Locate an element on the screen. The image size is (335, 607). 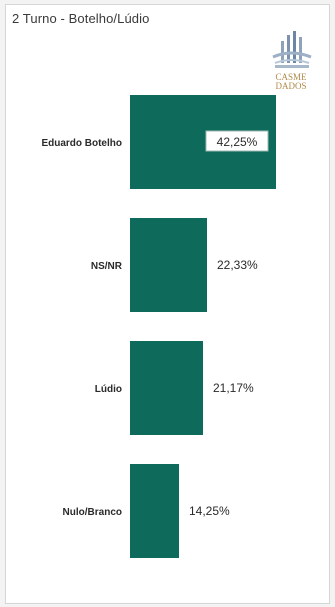
logo-line-1: CASME is located at coordinates (291, 77).